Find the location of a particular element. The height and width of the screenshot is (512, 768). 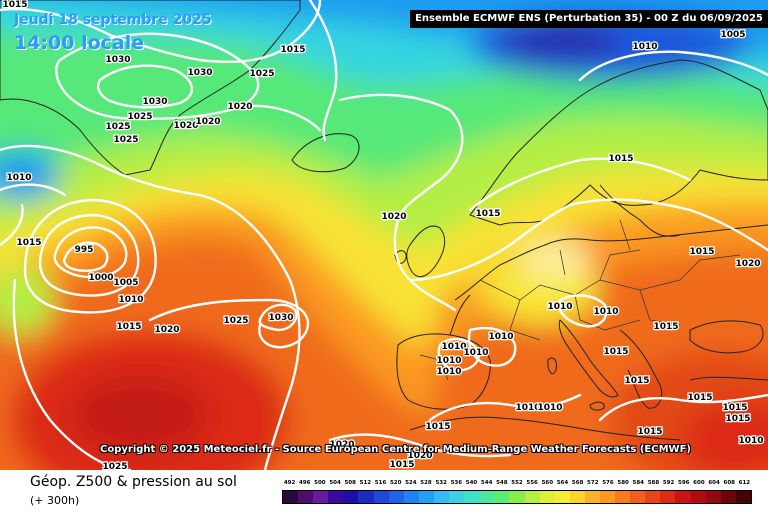

scale-tick-label: 592 is located at coordinates (668, 483).